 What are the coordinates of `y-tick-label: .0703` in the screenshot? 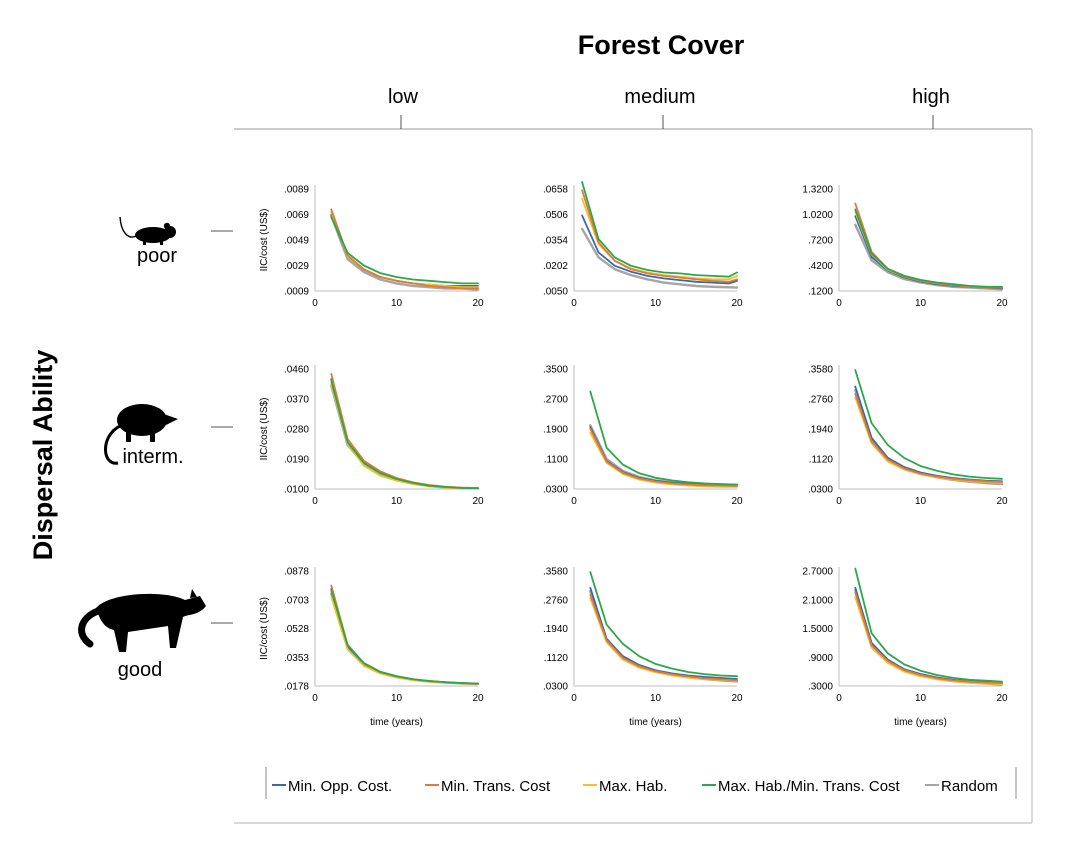 It's located at (296, 600).